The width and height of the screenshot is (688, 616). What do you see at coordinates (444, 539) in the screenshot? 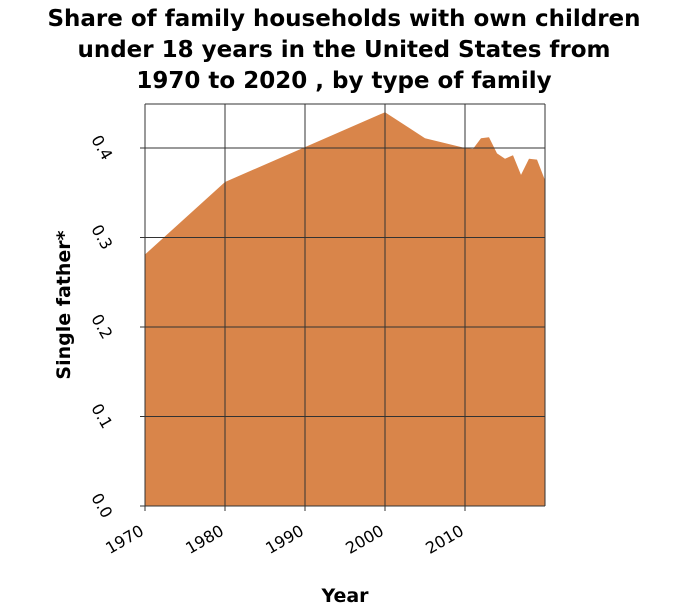
I see `x-tick-label: 2010` at bounding box center [444, 539].